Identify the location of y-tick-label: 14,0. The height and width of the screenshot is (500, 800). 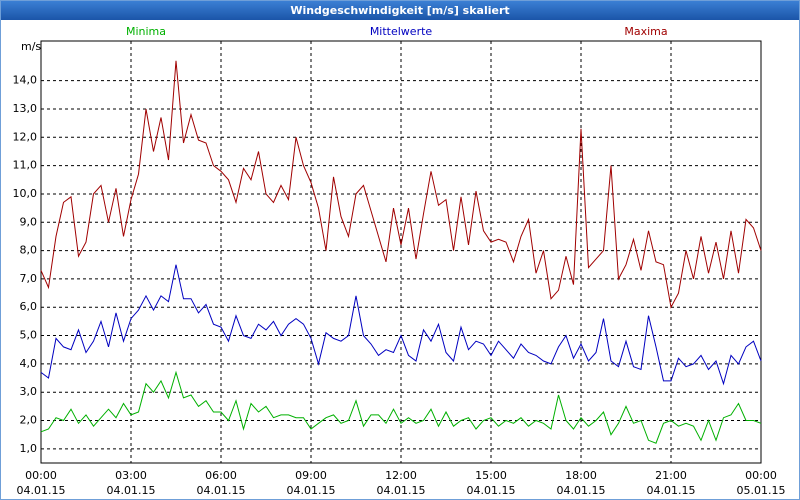
(25, 80).